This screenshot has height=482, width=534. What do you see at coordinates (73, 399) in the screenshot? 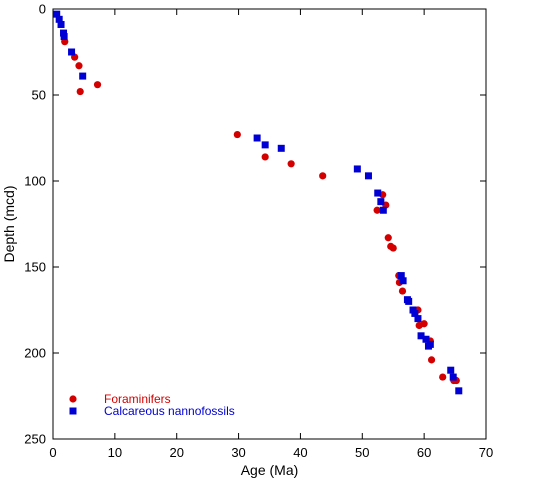
I see `legend-marker-foraminifers` at bounding box center [73, 399].